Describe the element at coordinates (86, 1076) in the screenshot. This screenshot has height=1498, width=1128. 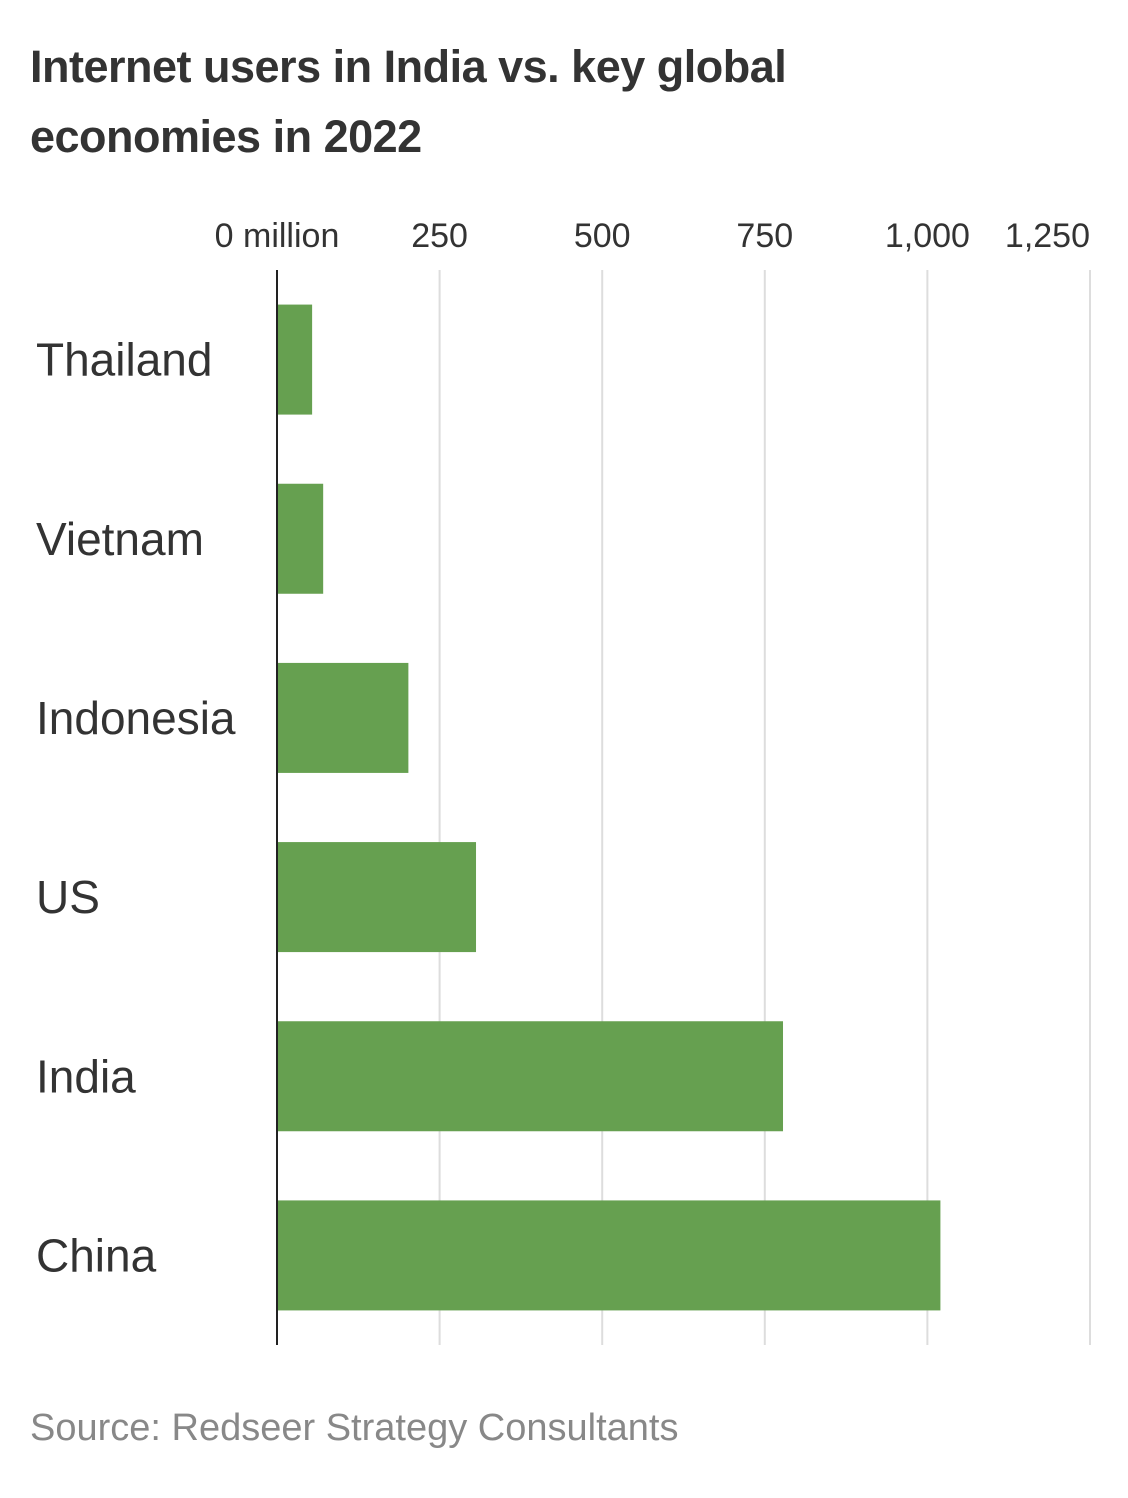
I see `y-tick-label: India` at that location.